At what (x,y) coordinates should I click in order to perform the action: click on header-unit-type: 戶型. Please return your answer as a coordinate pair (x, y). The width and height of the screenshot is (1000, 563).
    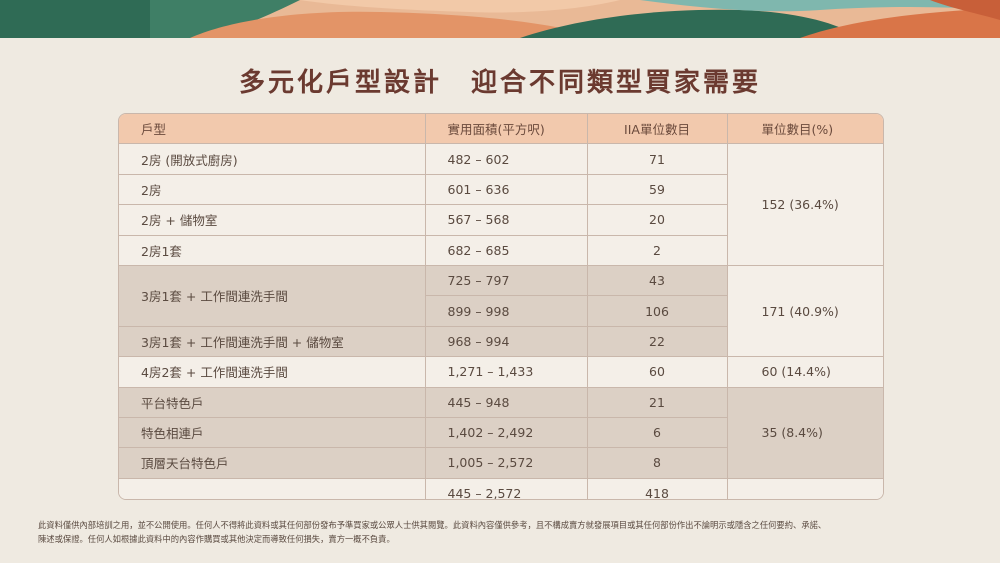
    Looking at the image, I should click on (272, 129).